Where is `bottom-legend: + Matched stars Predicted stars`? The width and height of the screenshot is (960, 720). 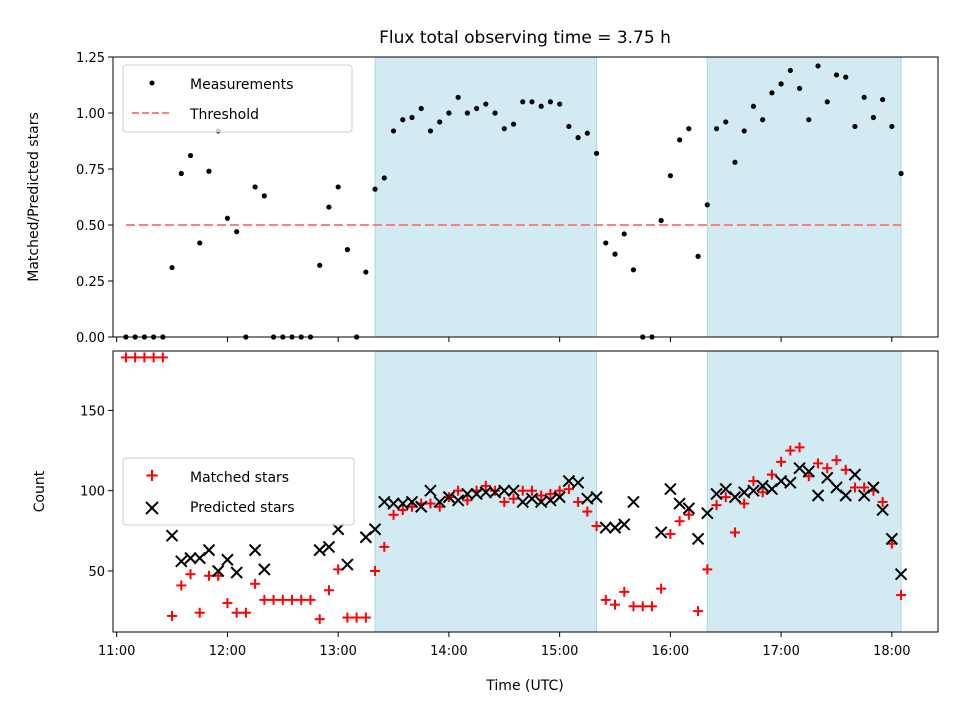
bottom-legend: + Matched stars Predicted stars is located at coordinates (238, 491).